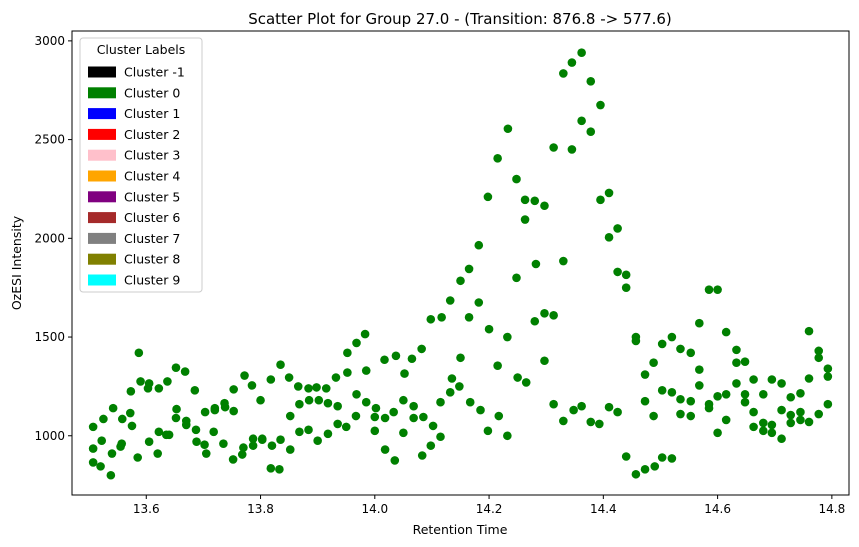 The width and height of the screenshot is (859, 547). Describe the element at coordinates (154, 72) in the screenshot. I see `legend-label: Cluster -1` at that location.